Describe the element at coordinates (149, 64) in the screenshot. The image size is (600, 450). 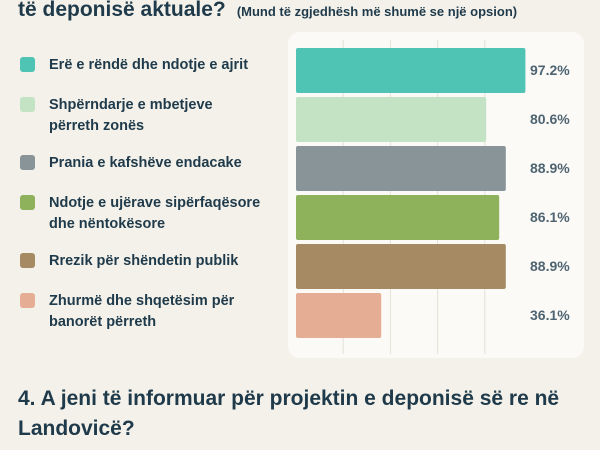
I see `legend-label: Erë e rëndë dhe ndotje e ajrit` at that location.